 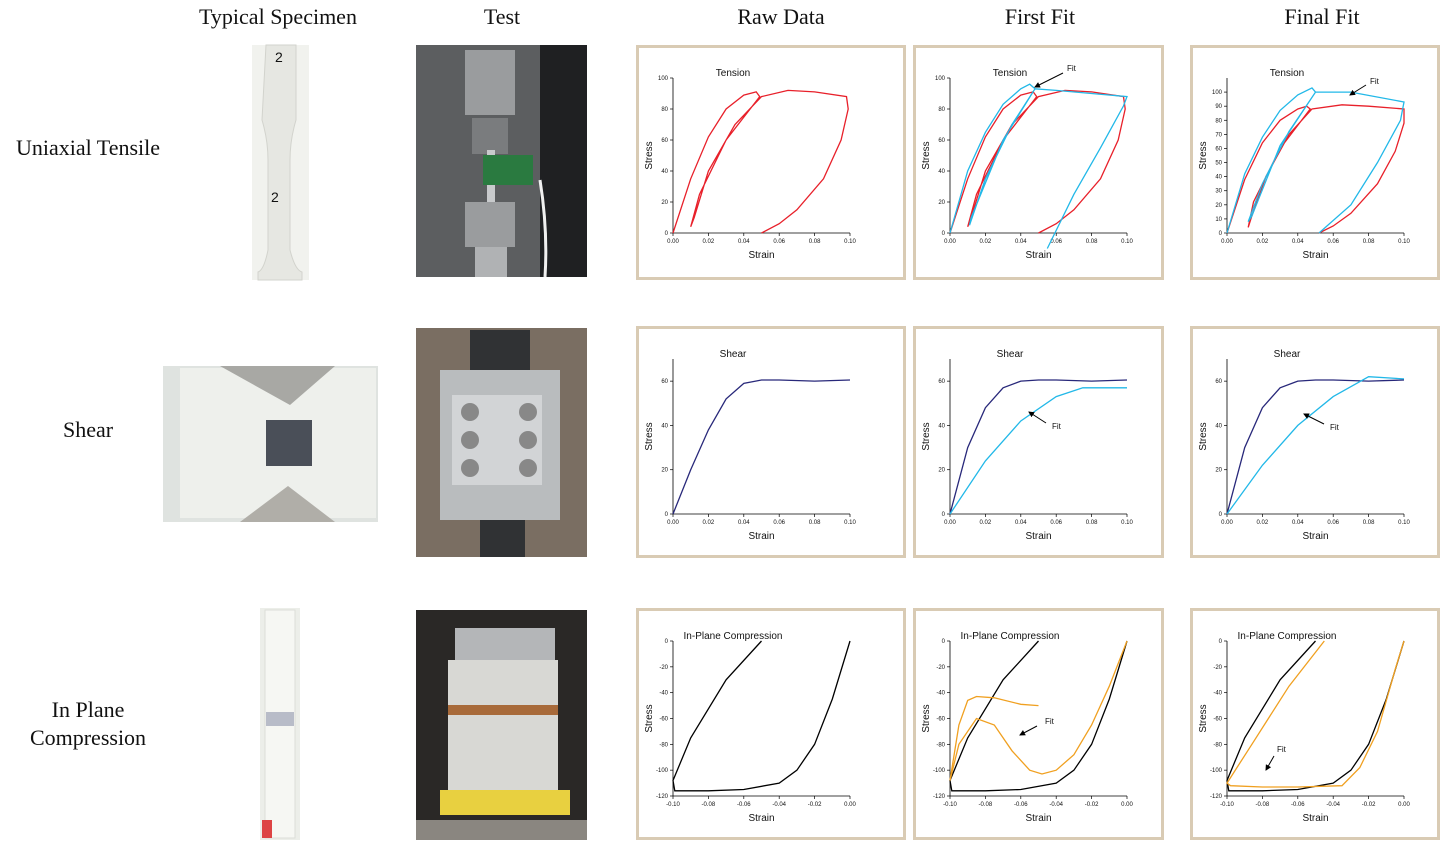 What do you see at coordinates (663, 720) in the screenshot?
I see `y-tick-label: -60` at bounding box center [663, 720].